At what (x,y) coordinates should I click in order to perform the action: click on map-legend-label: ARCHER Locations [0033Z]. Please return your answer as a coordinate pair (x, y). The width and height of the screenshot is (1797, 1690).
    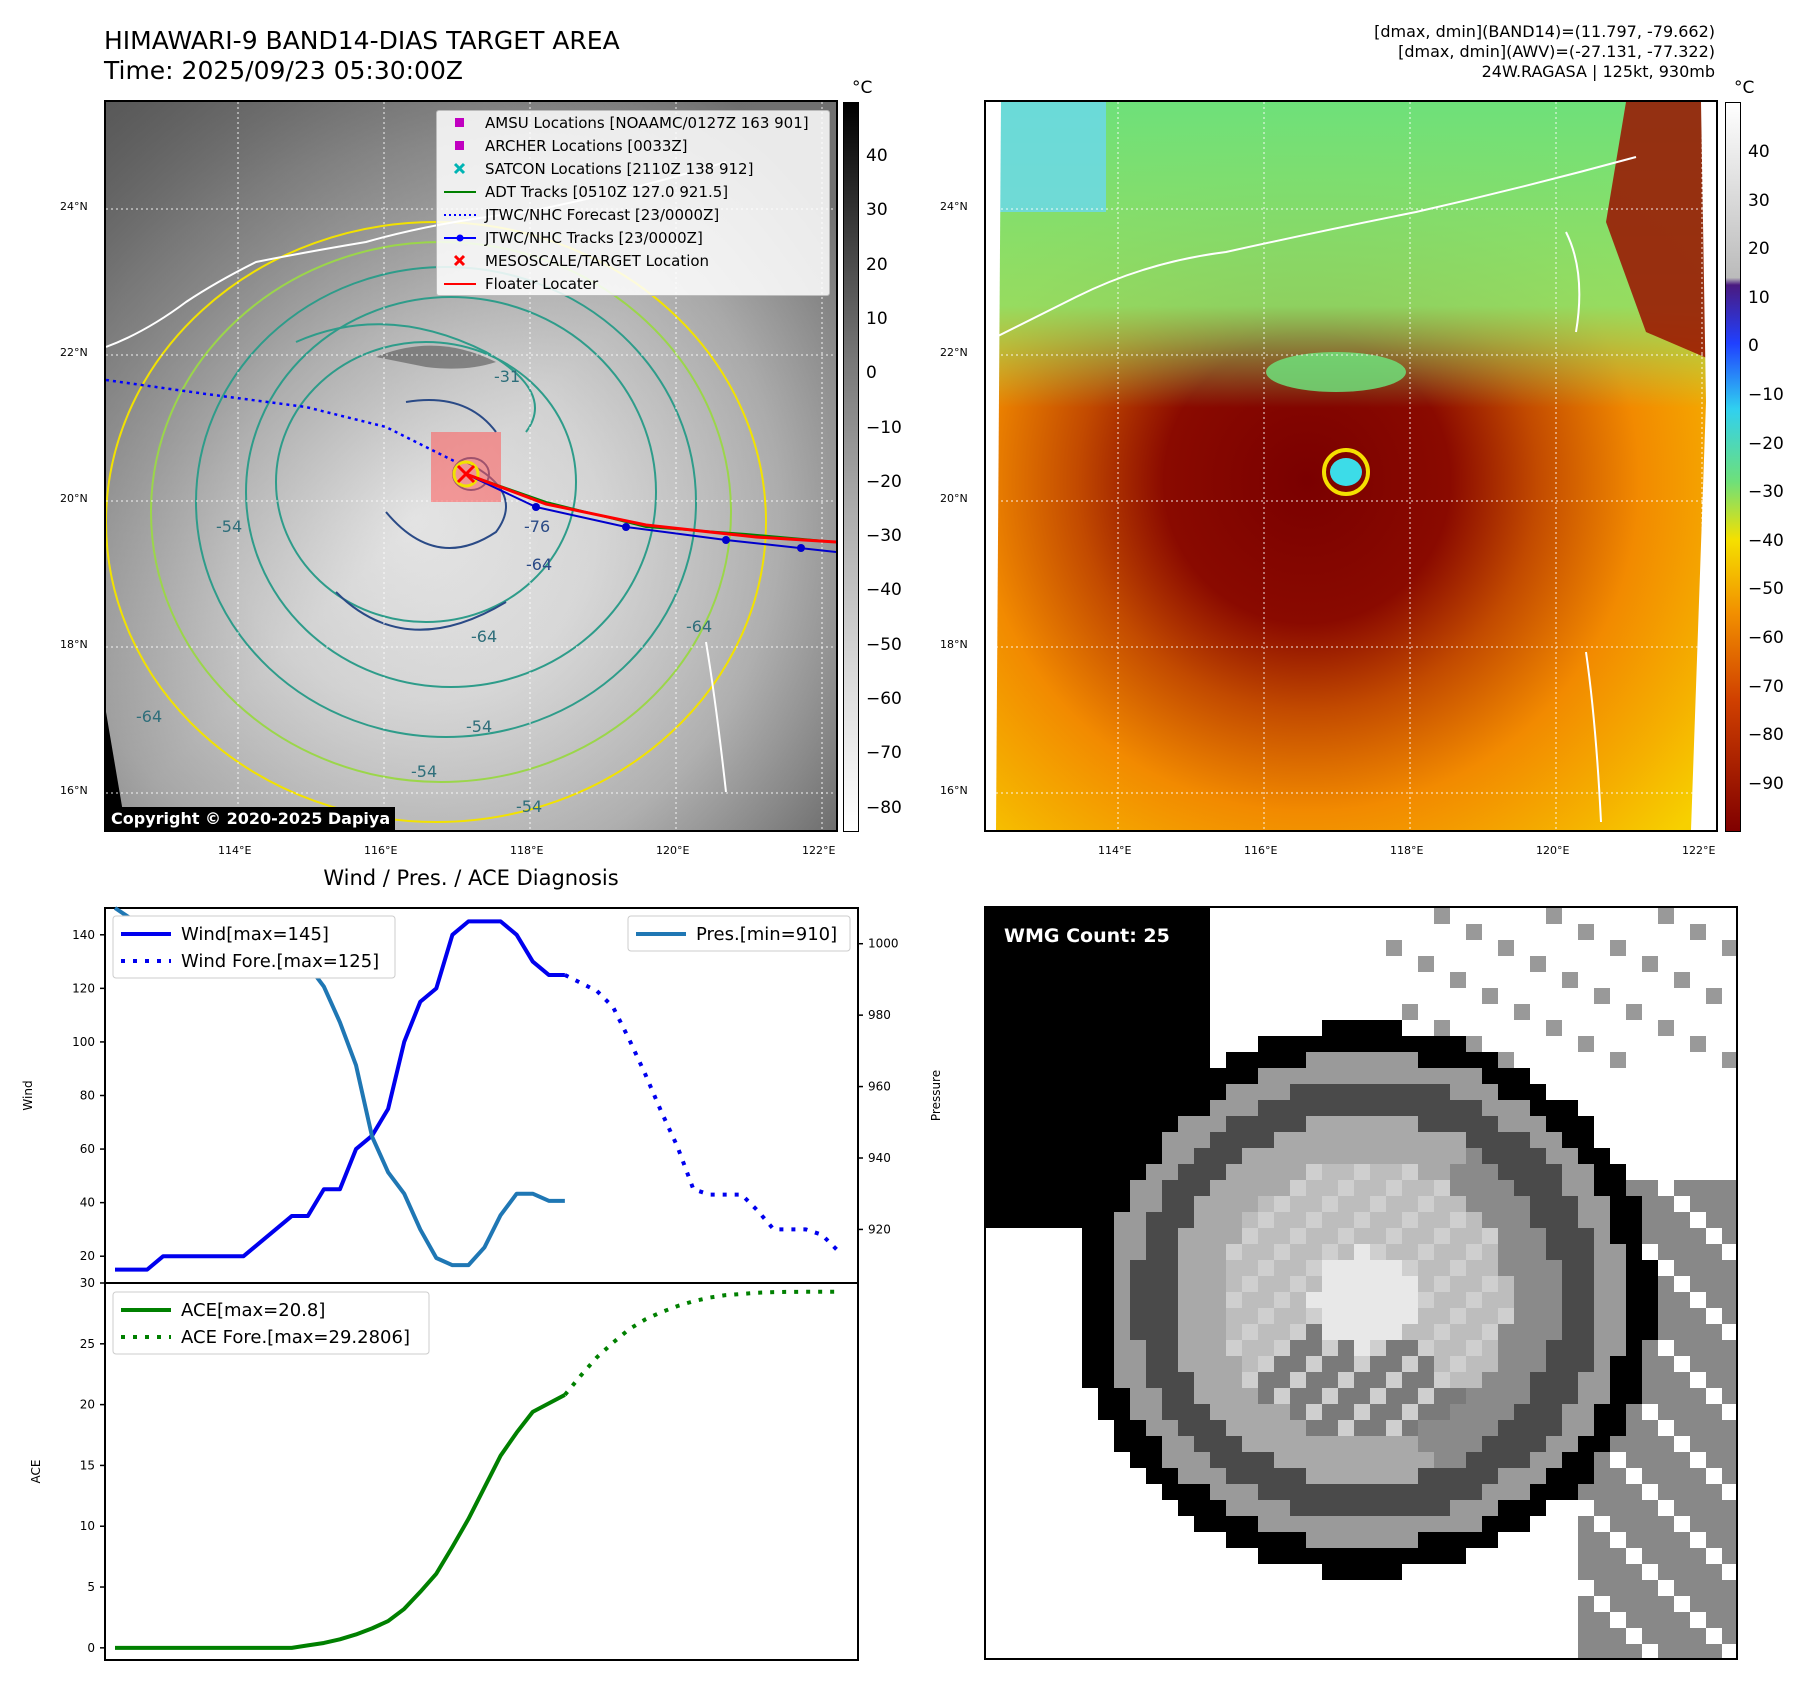
    Looking at the image, I should click on (586, 145).